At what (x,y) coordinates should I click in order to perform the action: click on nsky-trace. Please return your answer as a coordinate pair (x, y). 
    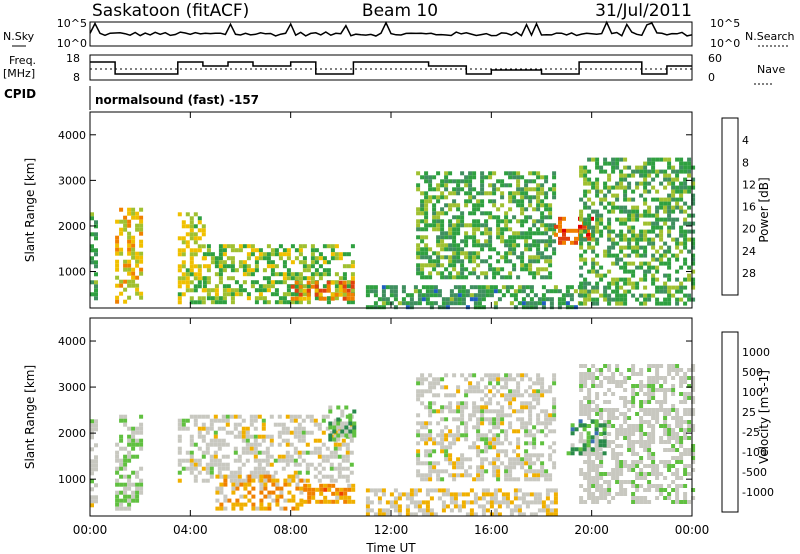
    Looking at the image, I should click on (391, 28).